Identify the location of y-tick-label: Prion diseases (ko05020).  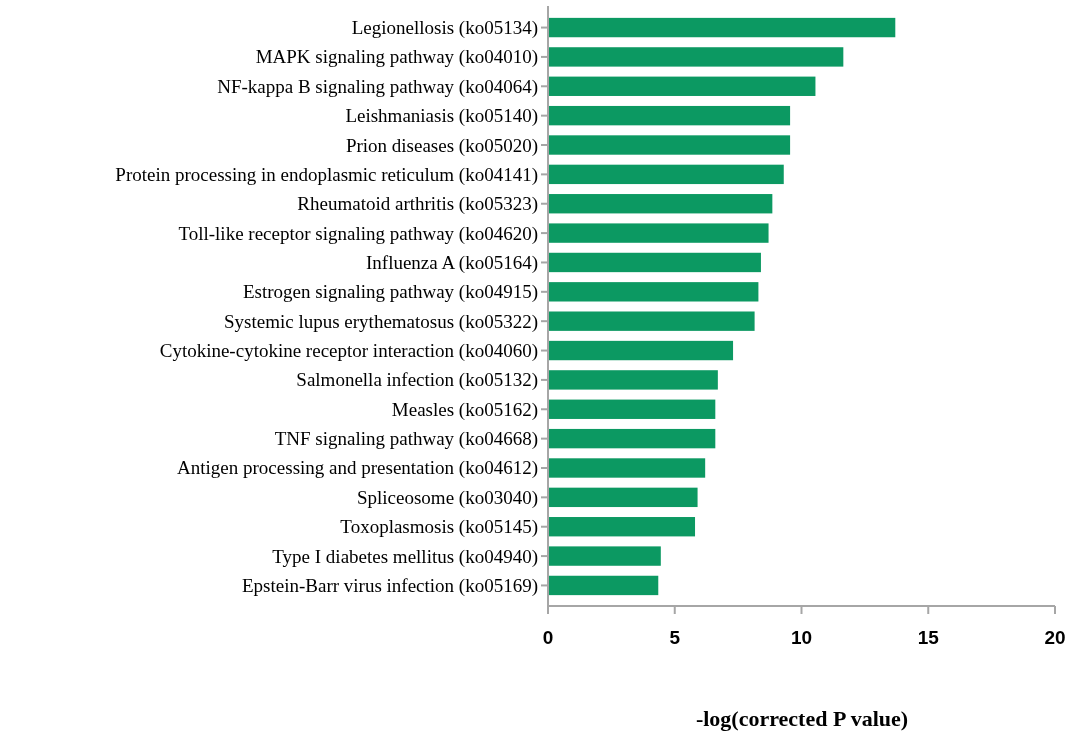
(441, 145).